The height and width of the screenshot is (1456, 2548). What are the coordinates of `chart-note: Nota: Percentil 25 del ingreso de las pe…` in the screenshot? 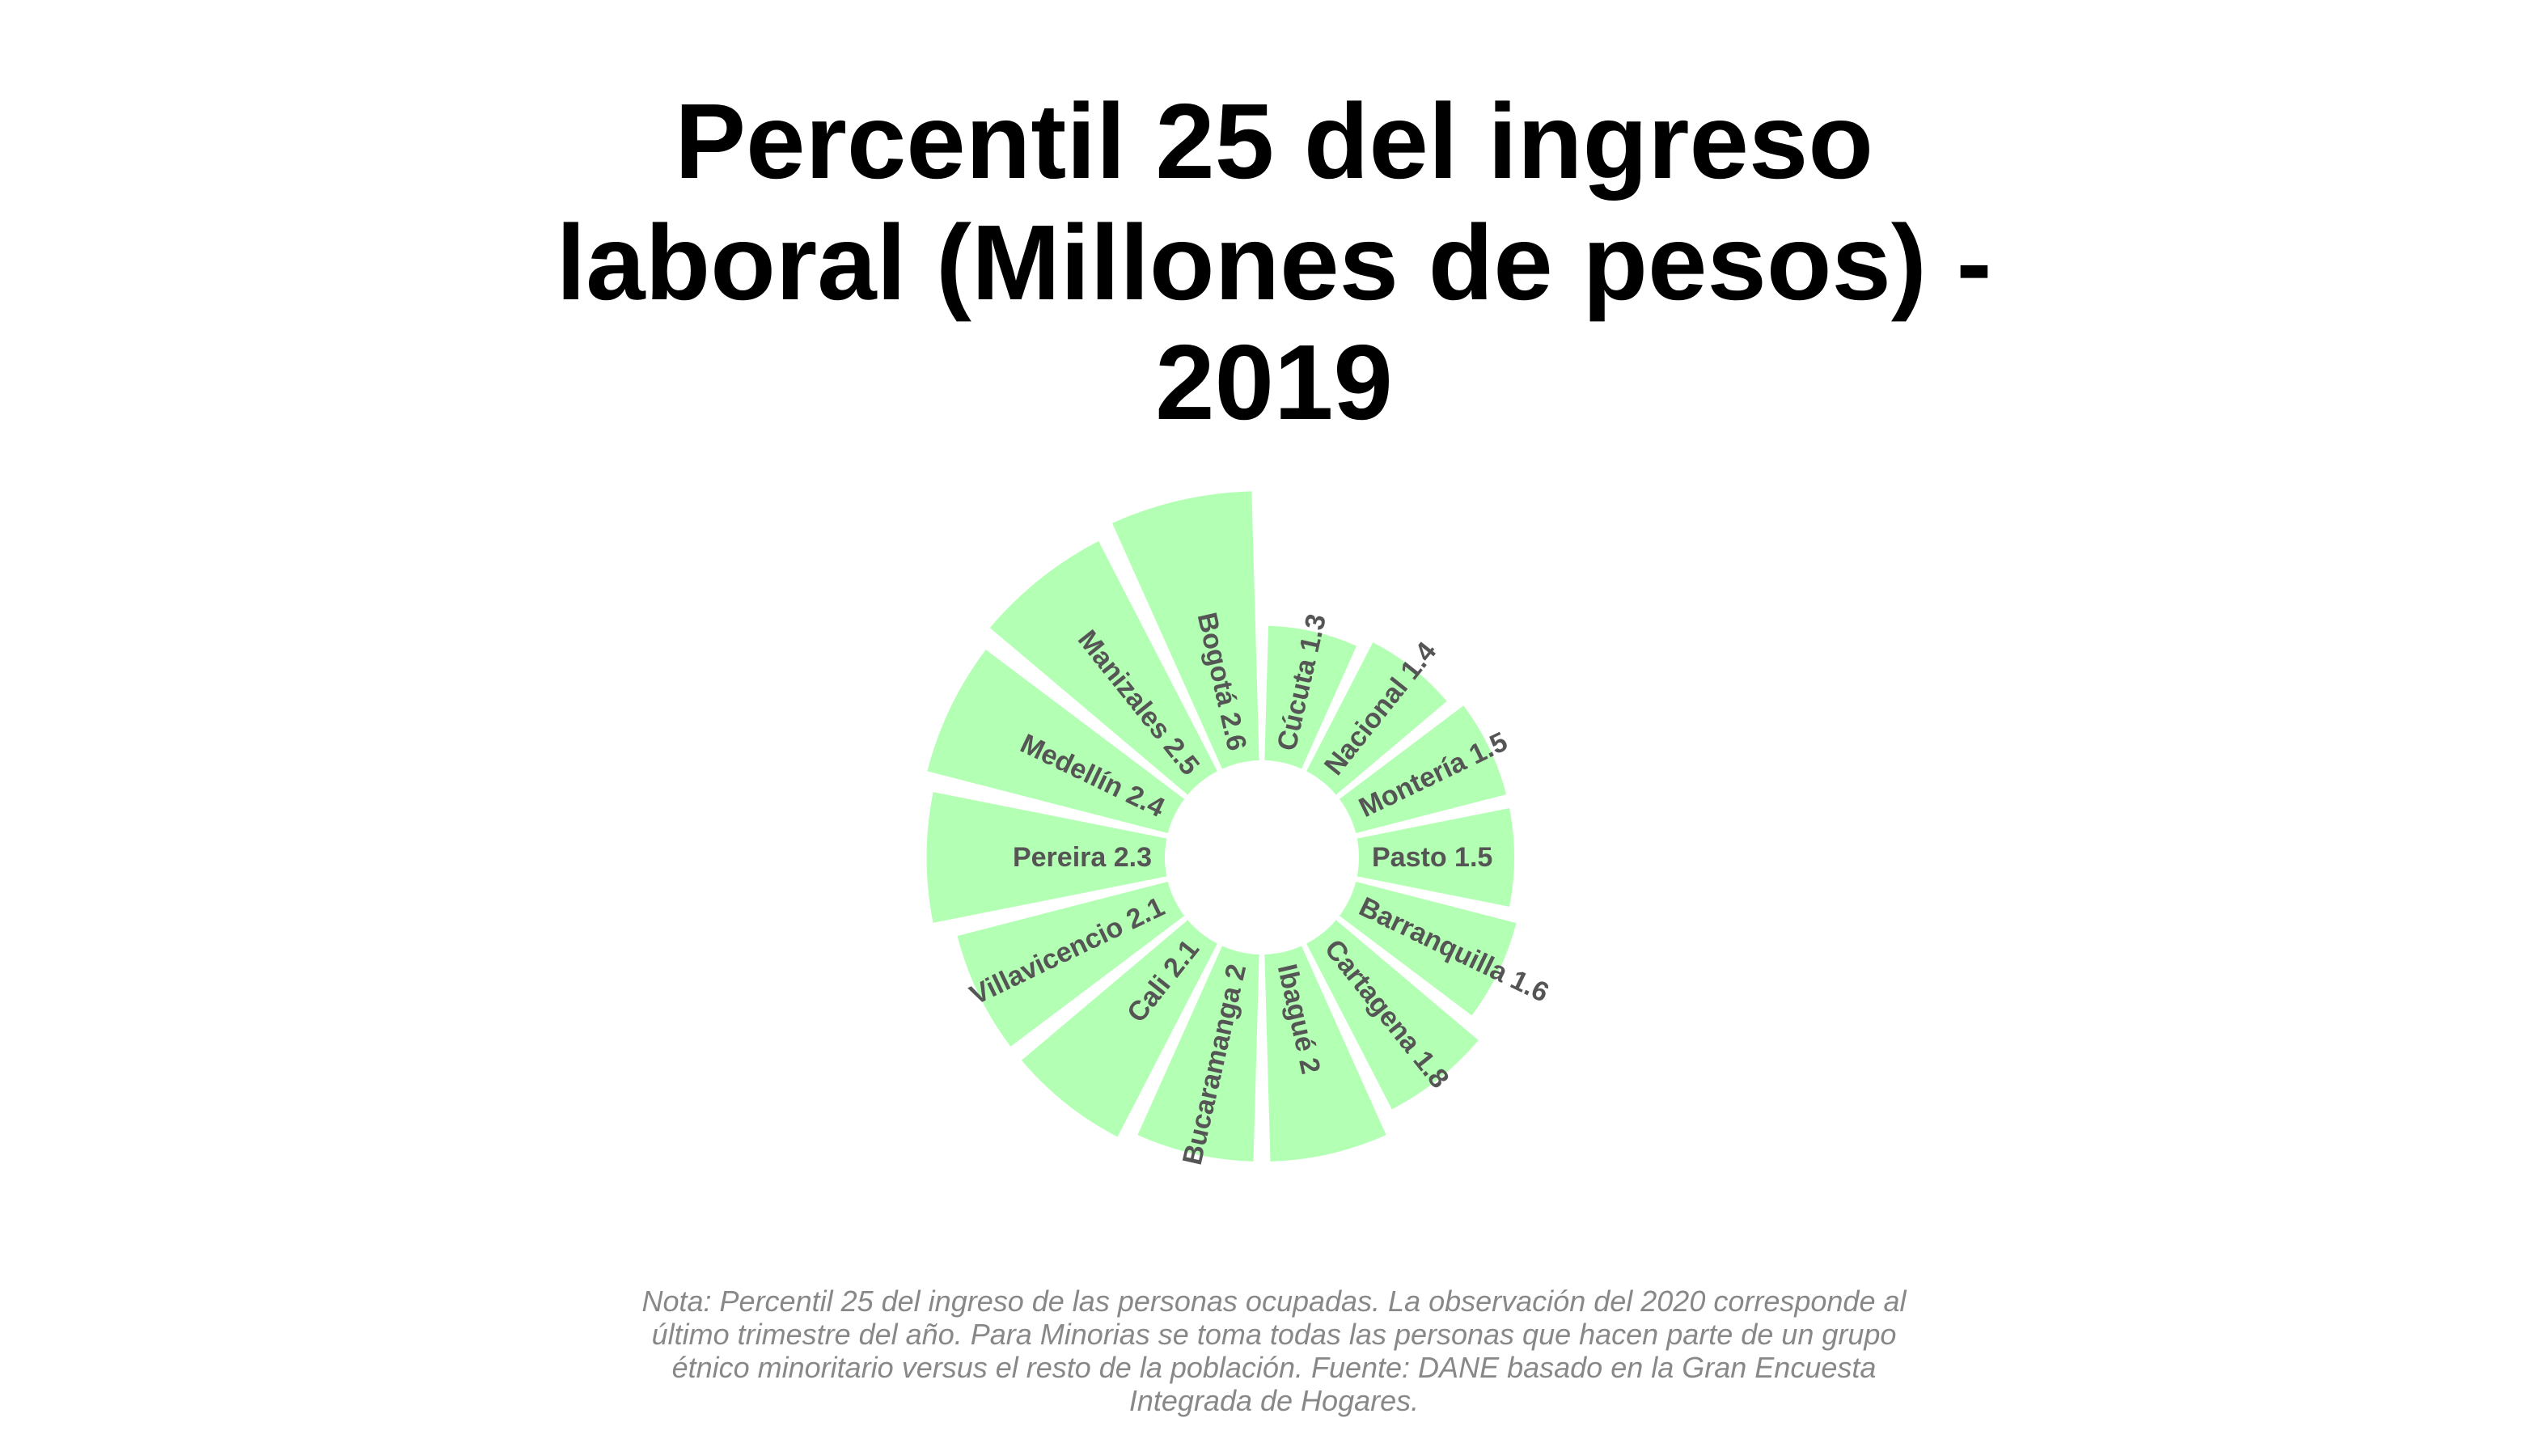 It's located at (1274, 1351).